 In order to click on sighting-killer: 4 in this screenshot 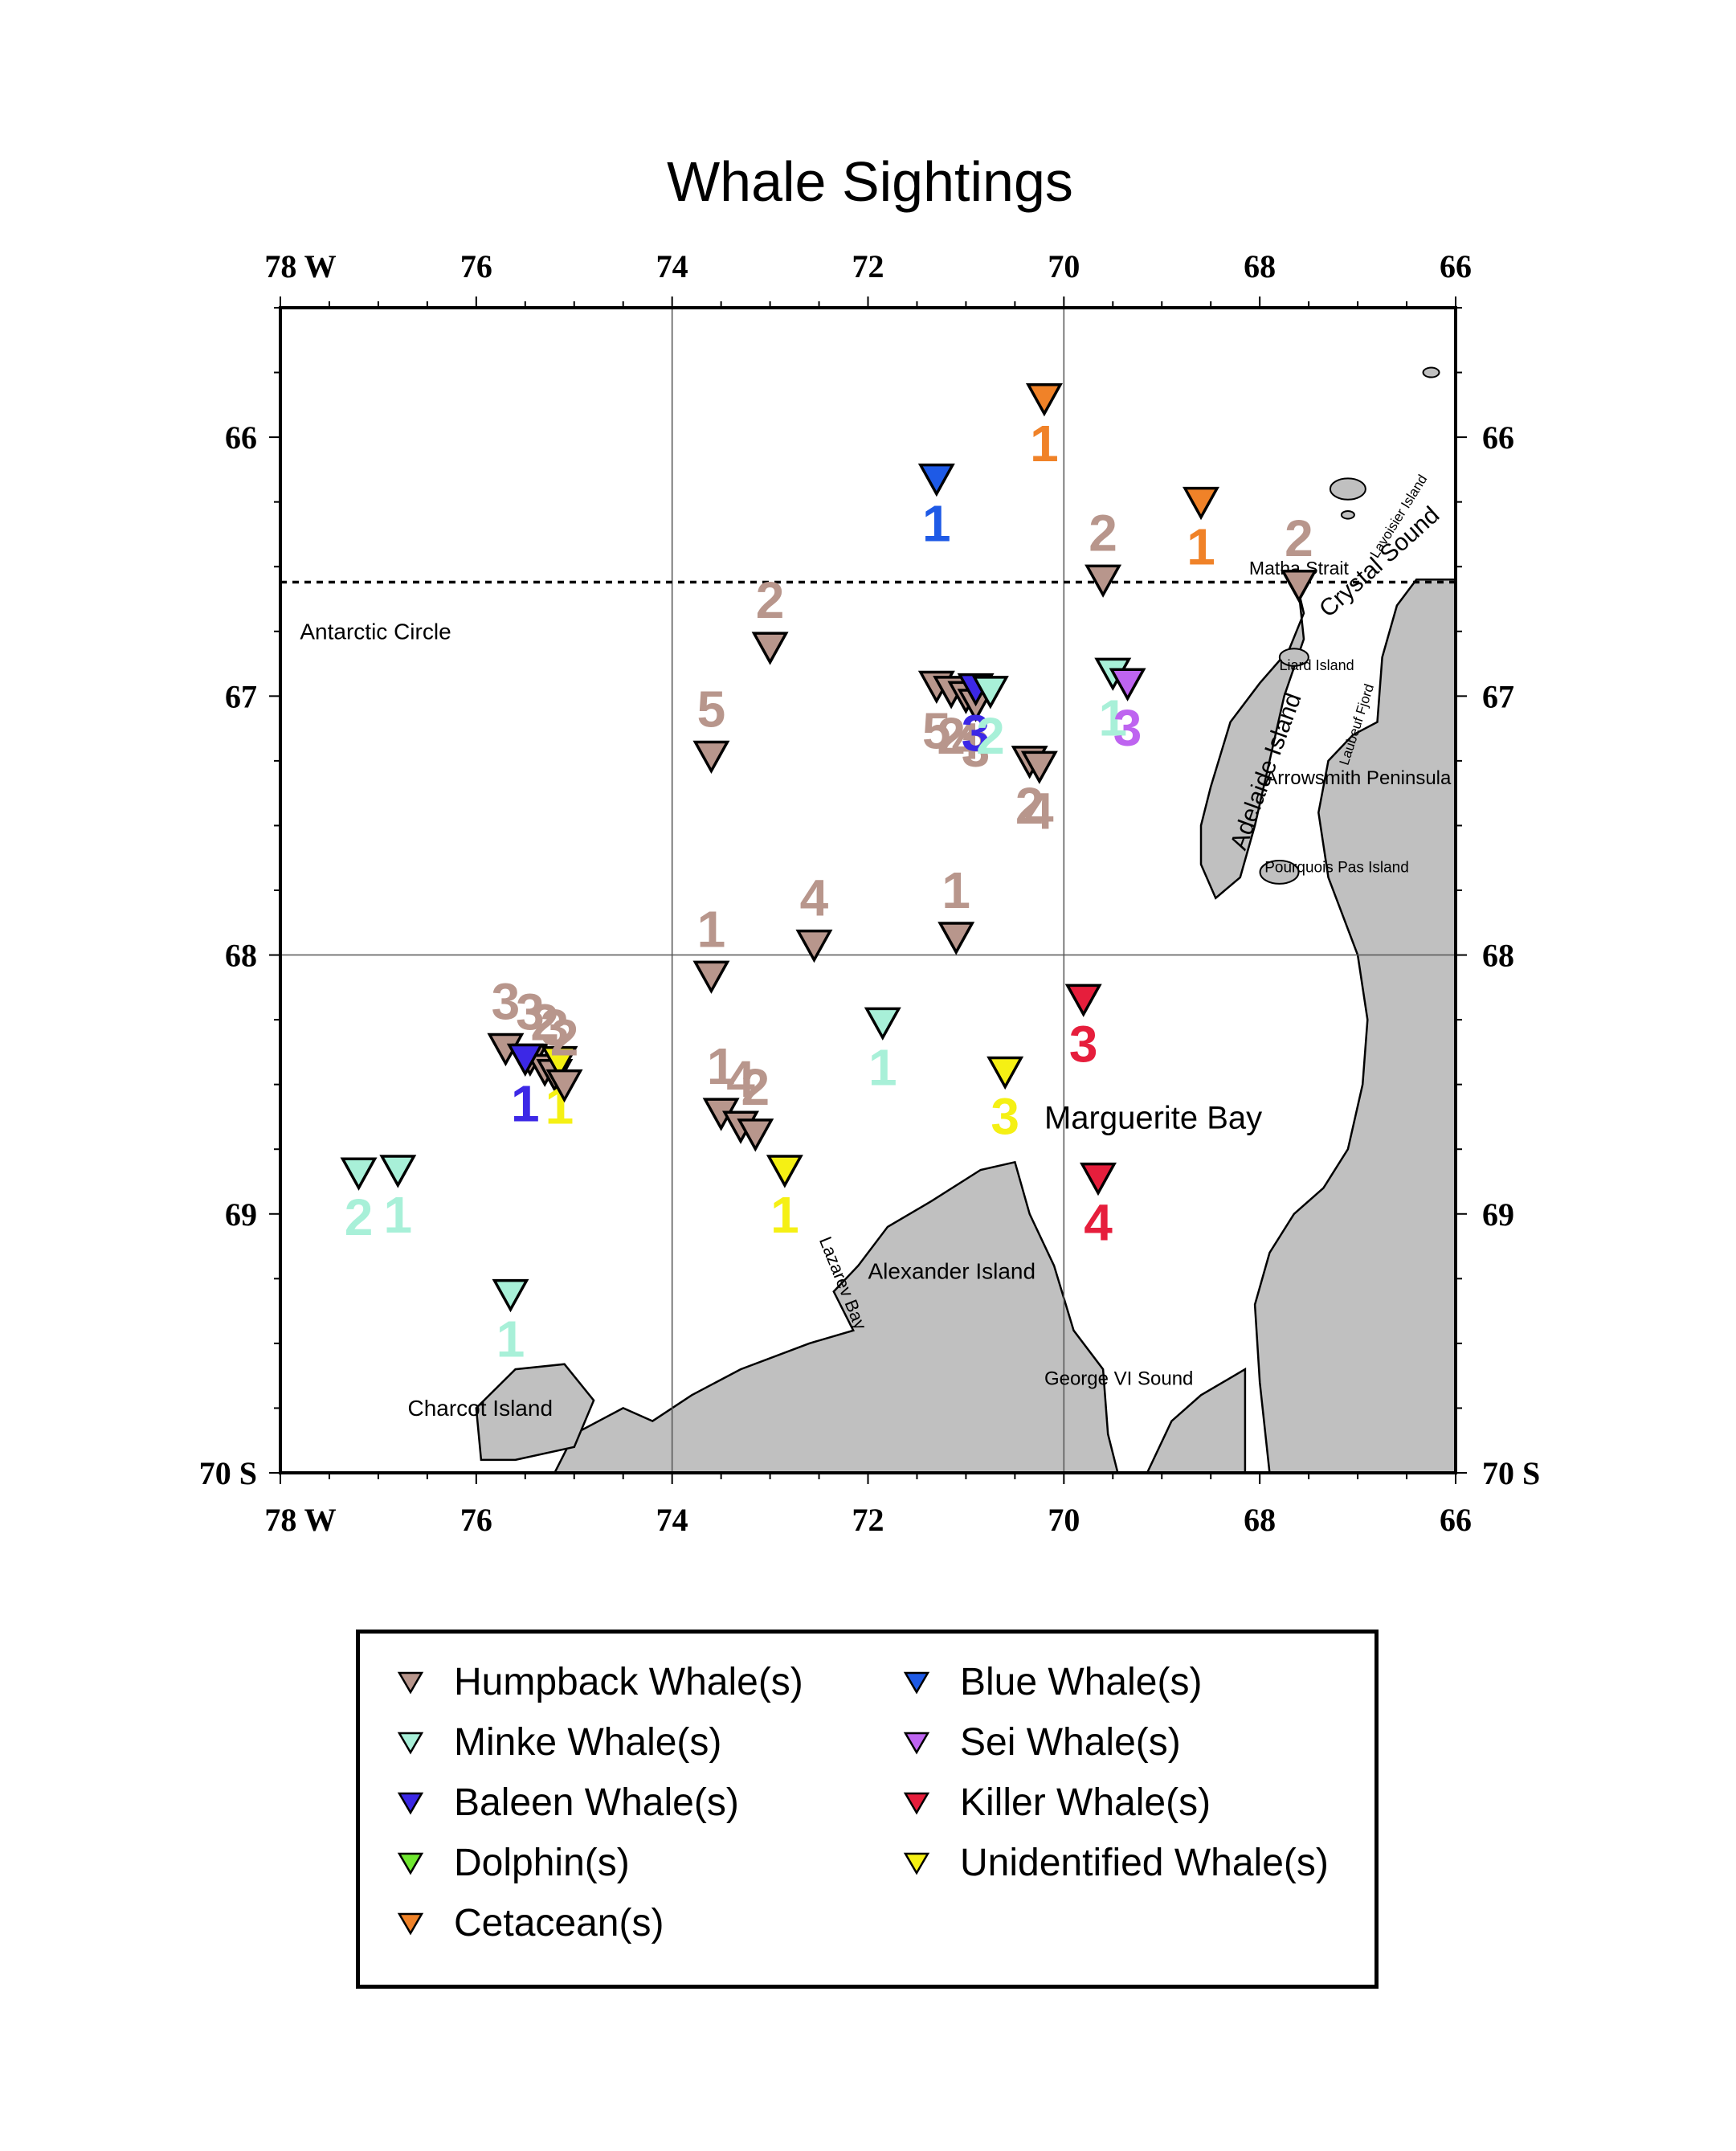, I will do `click(1098, 1207)`.